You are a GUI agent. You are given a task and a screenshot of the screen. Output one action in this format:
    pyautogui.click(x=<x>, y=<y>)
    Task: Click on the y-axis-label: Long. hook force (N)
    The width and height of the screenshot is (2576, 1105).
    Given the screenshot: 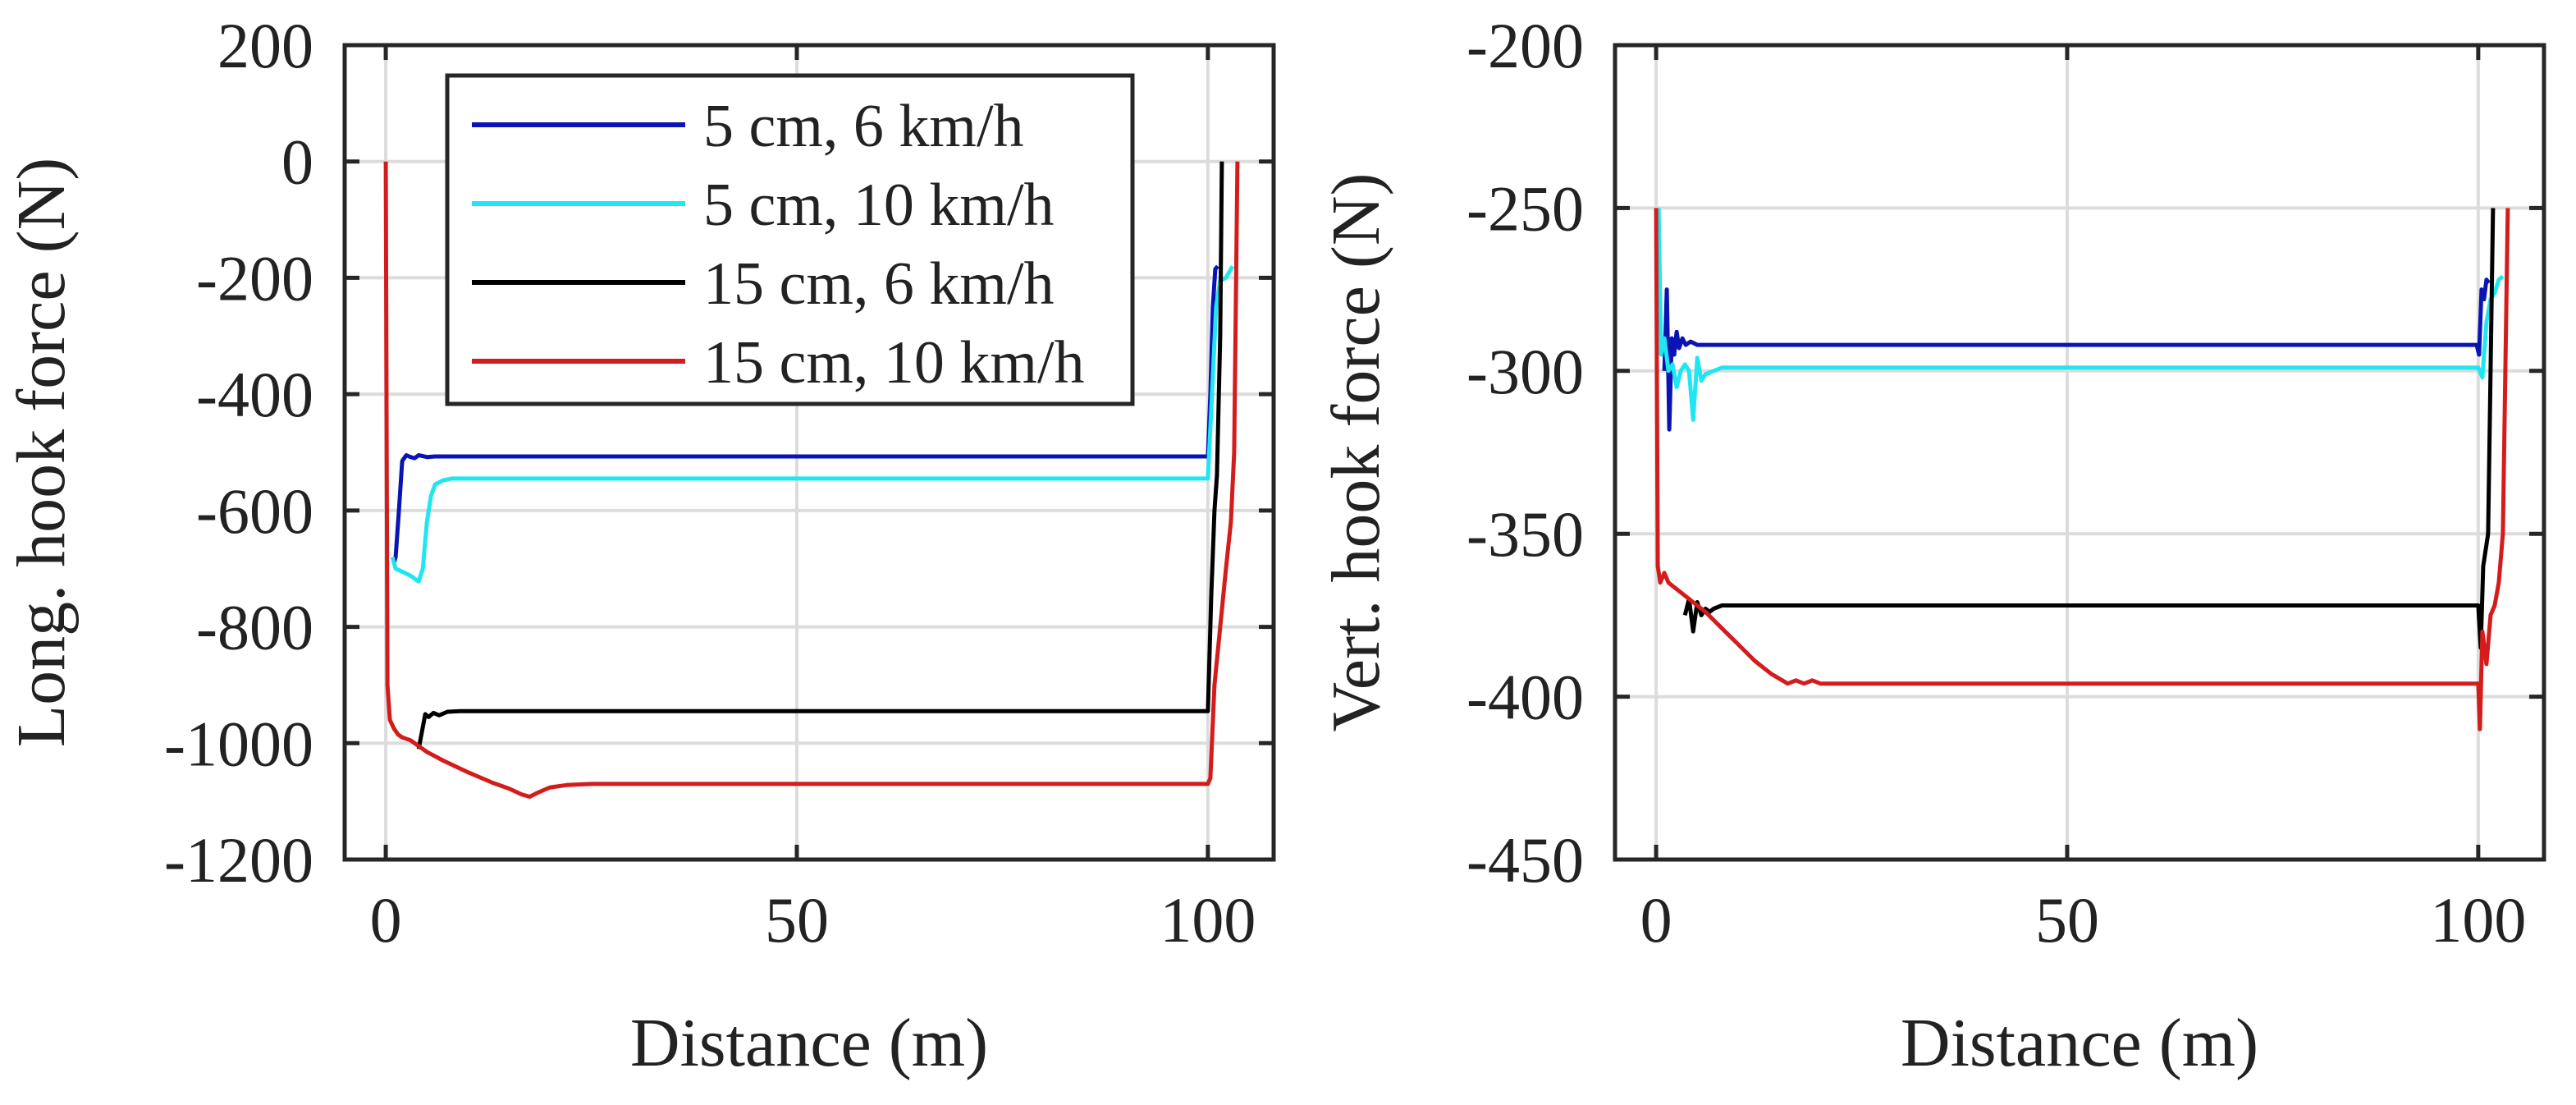 What is the action you would take?
    pyautogui.click(x=41, y=452)
    